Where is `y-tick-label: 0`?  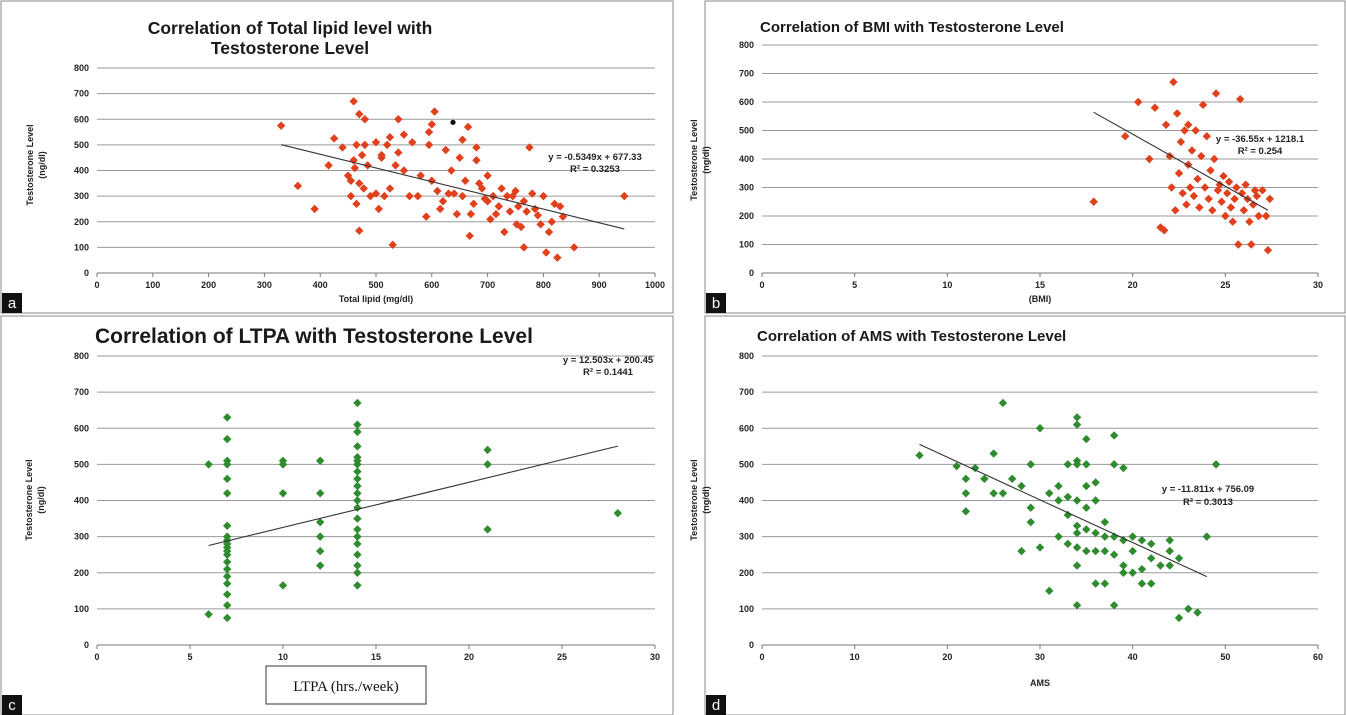 y-tick-label: 0 is located at coordinates (751, 645).